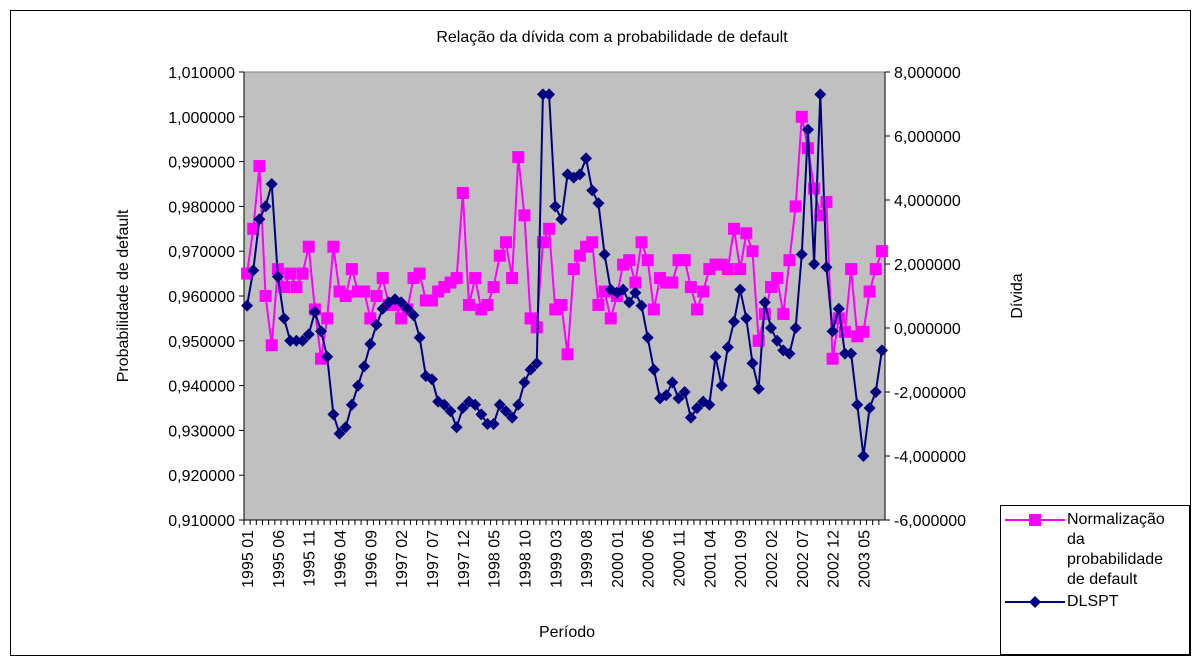 The height and width of the screenshot is (666, 1201). What do you see at coordinates (556, 559) in the screenshot?
I see `x-tick-label: 1999 03` at bounding box center [556, 559].